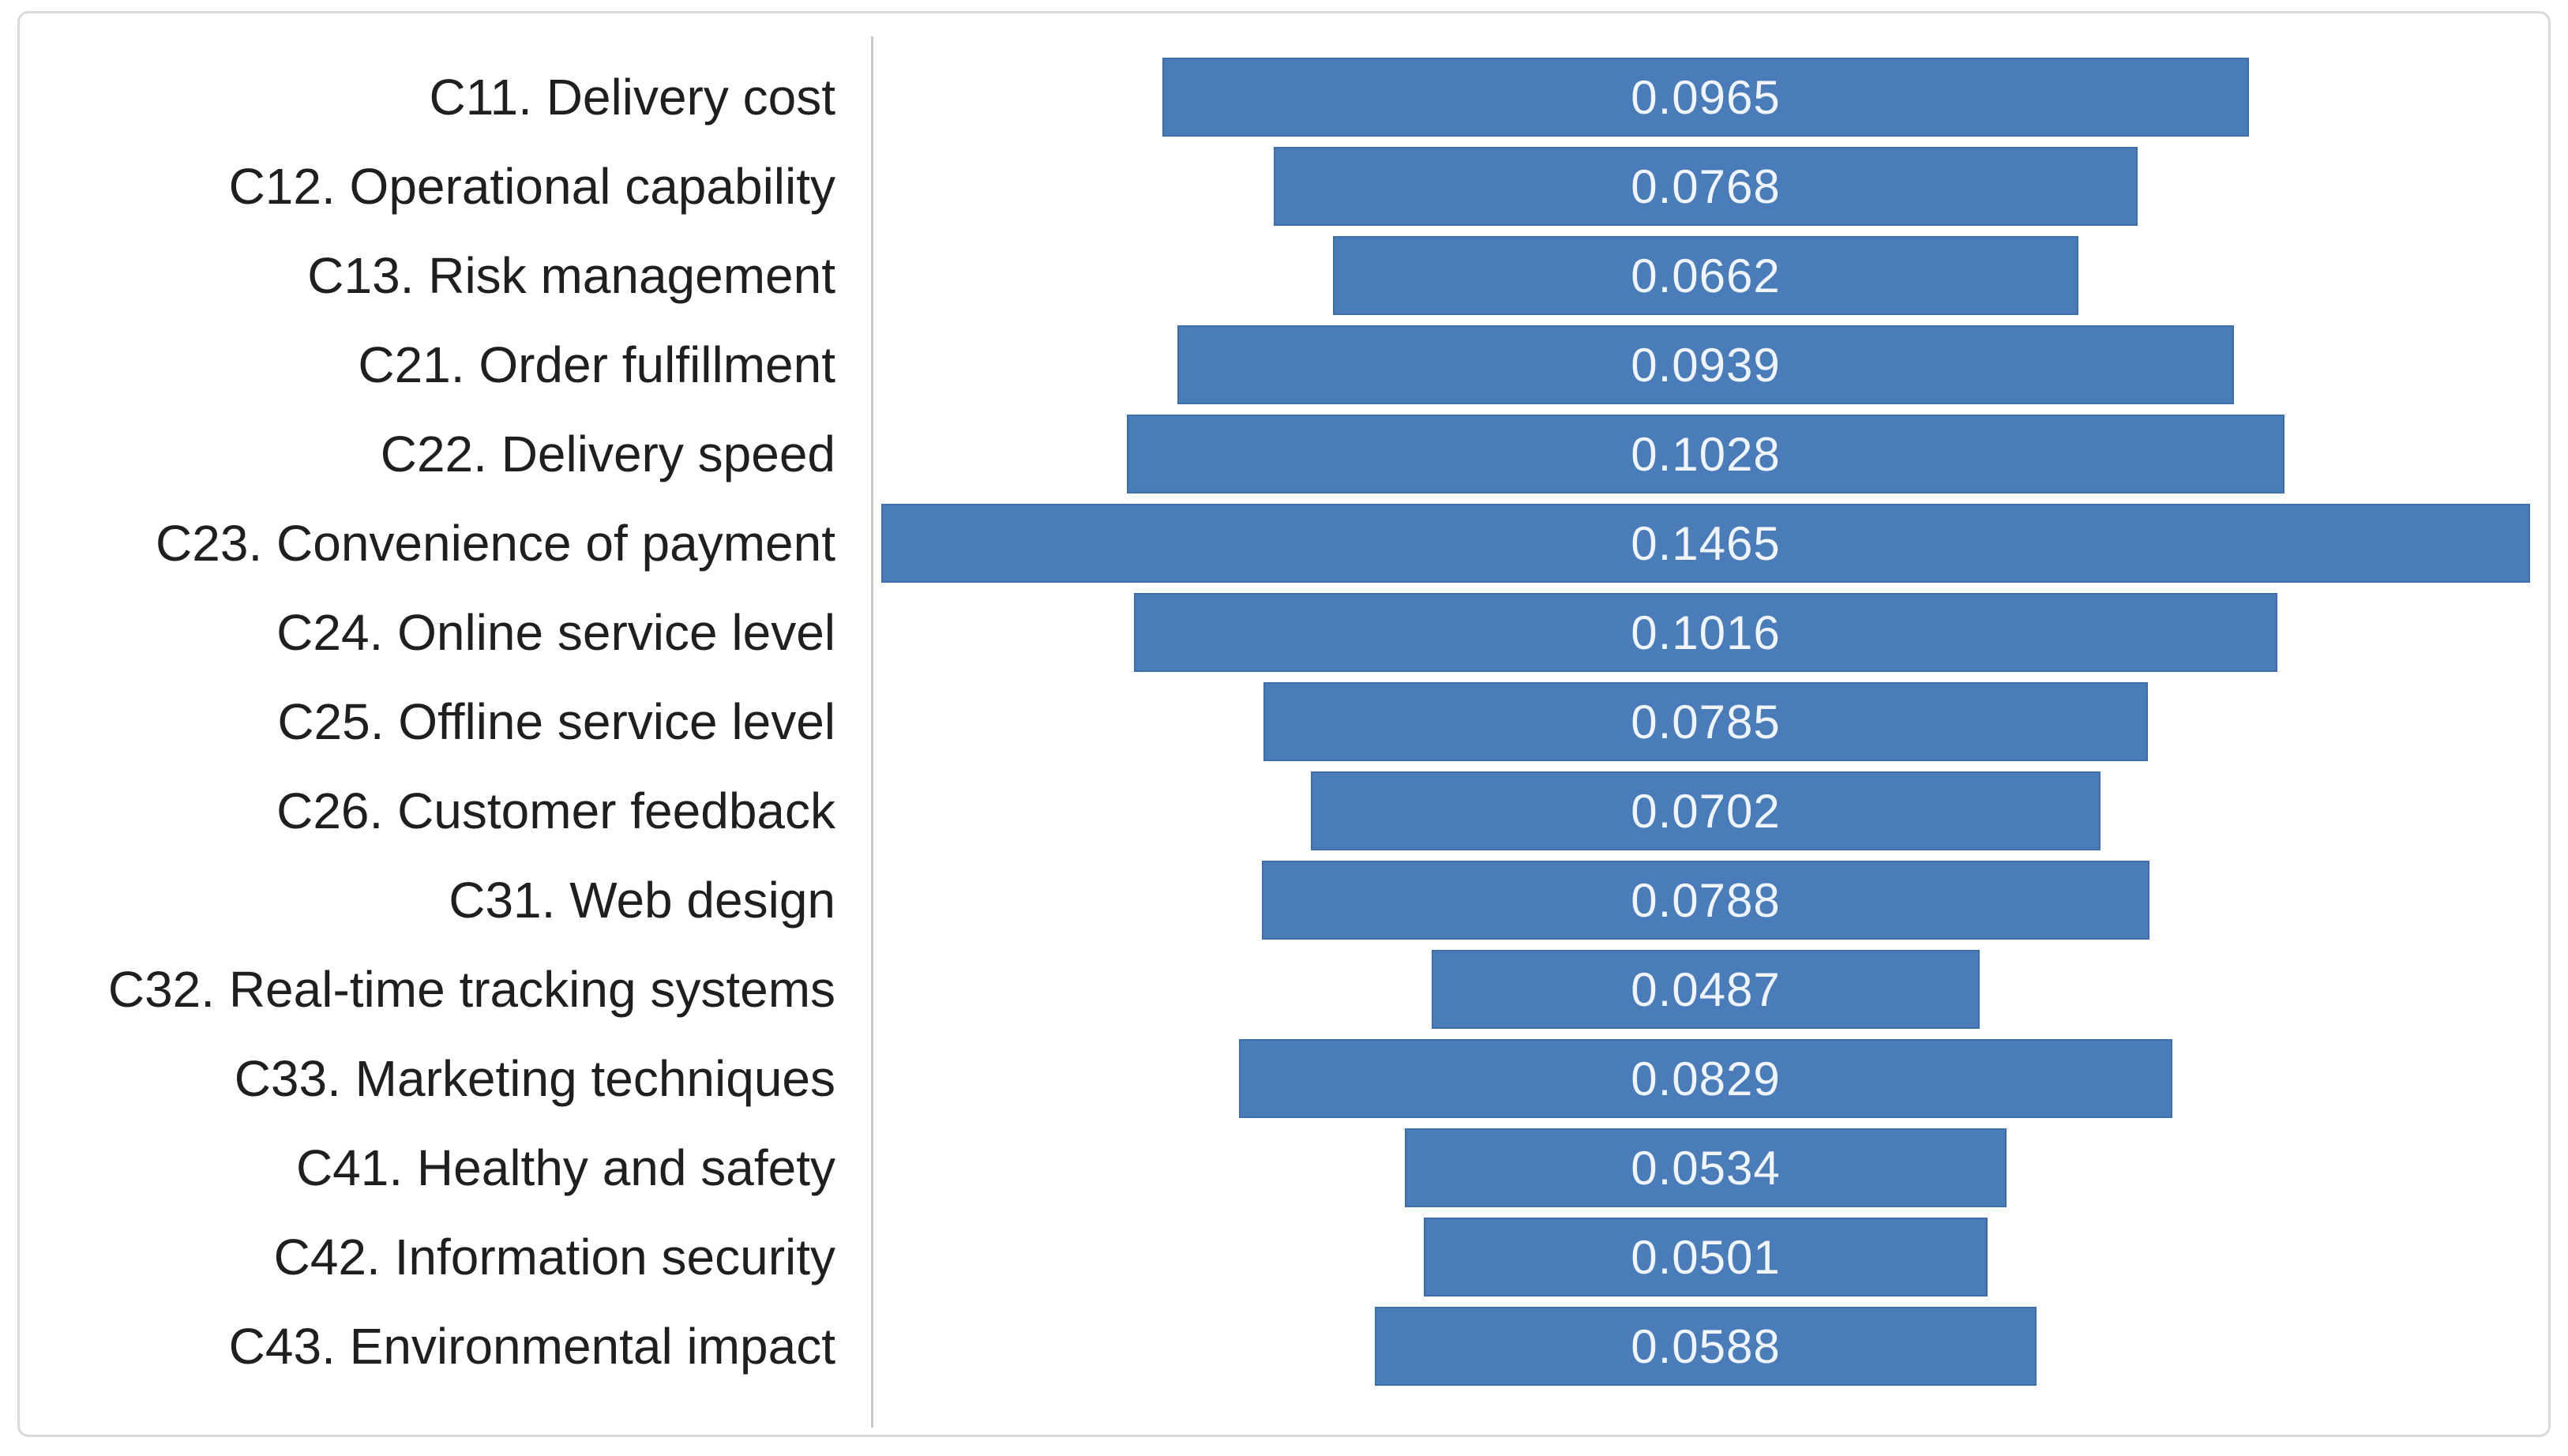 The image size is (2568, 1456). What do you see at coordinates (1284, 1167) in the screenshot?
I see `chart-row: C41. Healthy and safety 0.0534` at bounding box center [1284, 1167].